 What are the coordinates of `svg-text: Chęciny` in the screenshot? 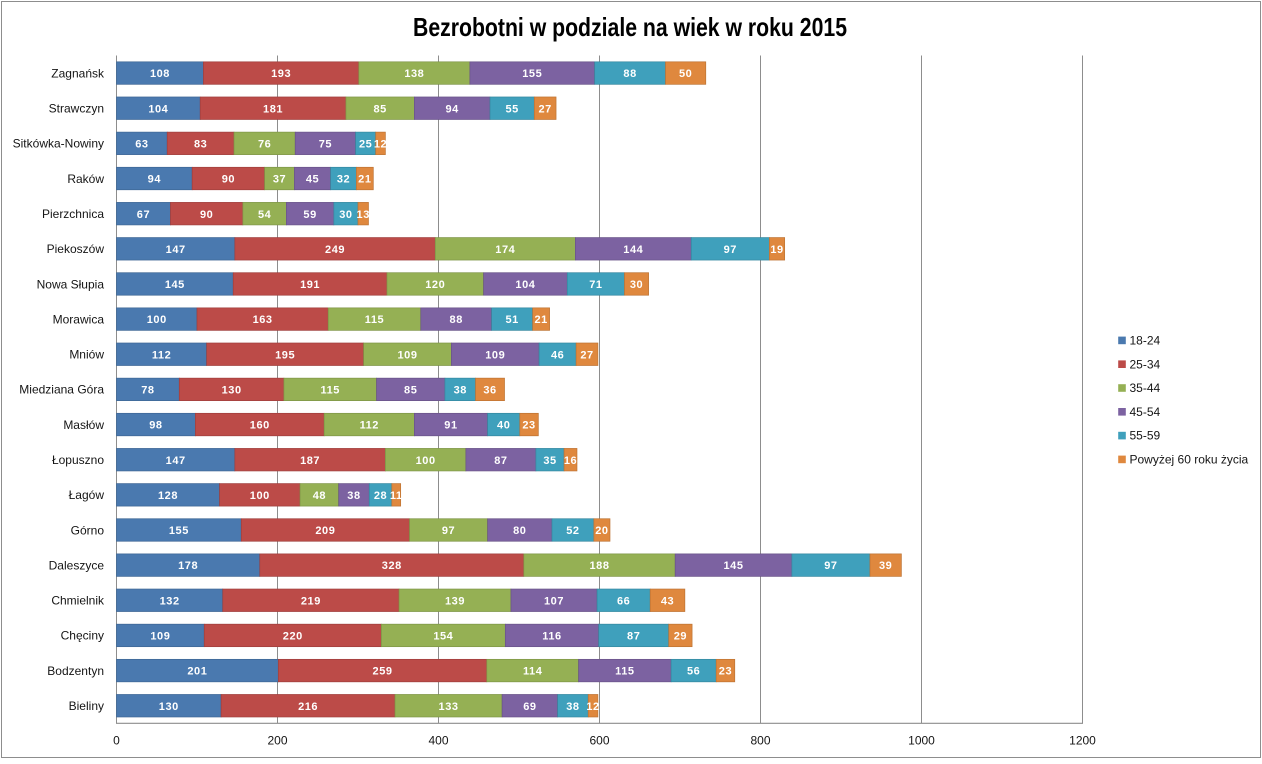 It's located at (82, 636).